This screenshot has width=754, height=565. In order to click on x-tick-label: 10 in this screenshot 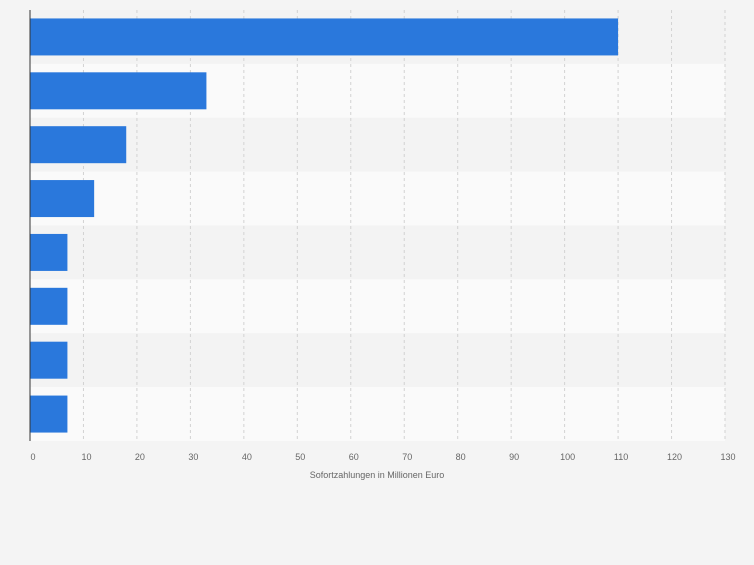, I will do `click(86, 457)`.